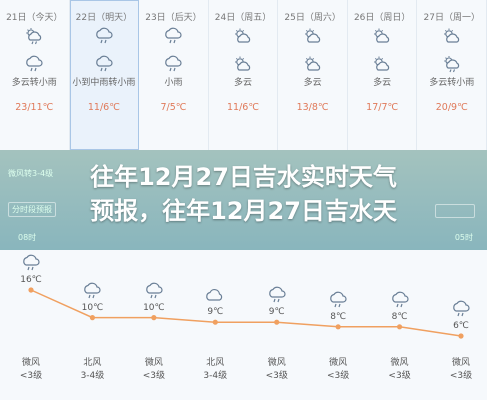  I want to click on day-temperature: 20/9℃, so click(451, 107).